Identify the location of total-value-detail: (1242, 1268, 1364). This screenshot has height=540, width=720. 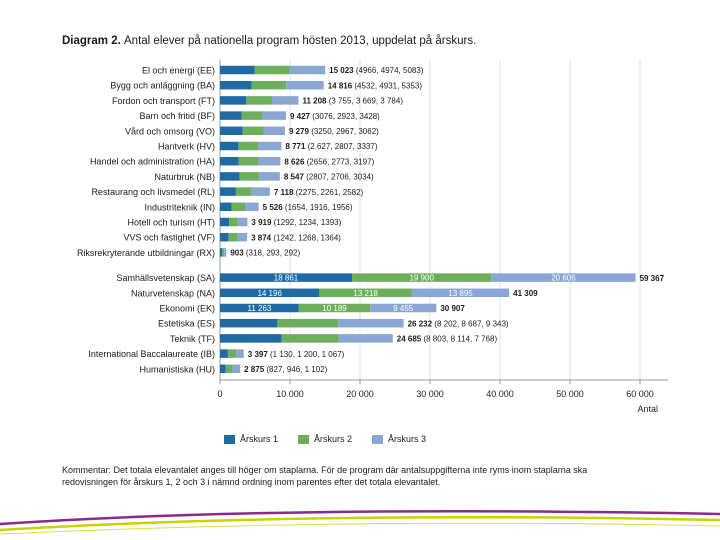
(306, 237).